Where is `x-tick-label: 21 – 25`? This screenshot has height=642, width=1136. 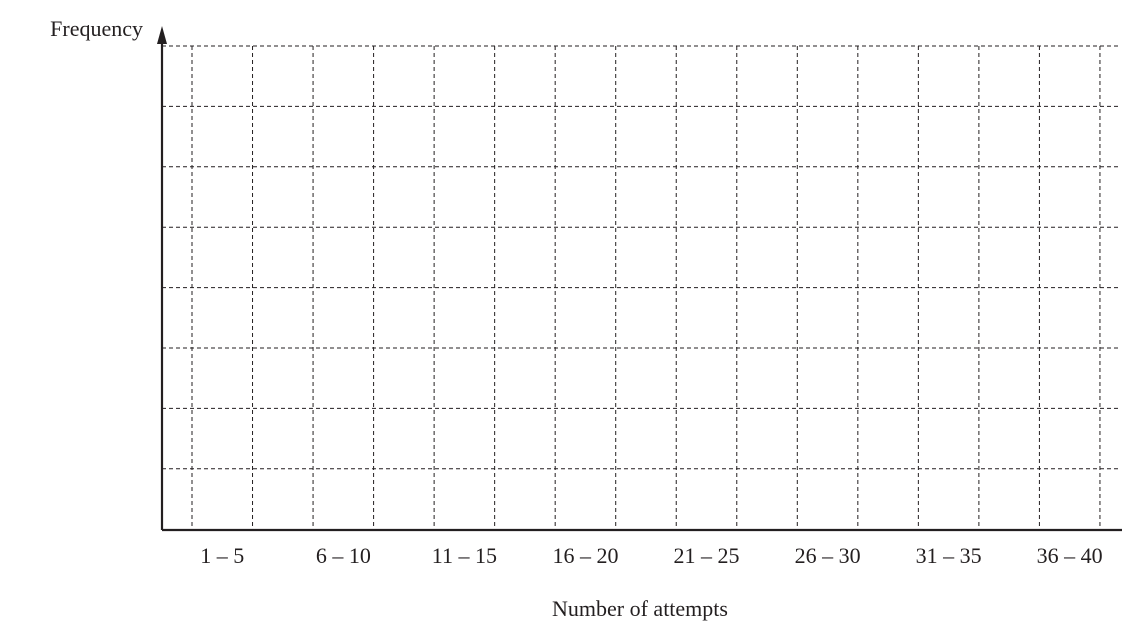 x-tick-label: 21 – 25 is located at coordinates (707, 555).